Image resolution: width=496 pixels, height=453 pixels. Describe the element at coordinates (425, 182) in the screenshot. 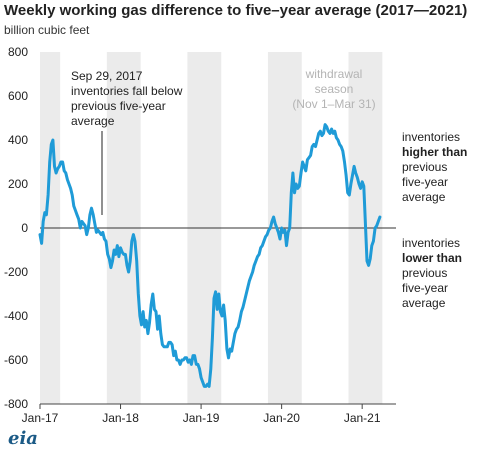

I see `higher-label-line4: five-year` at that location.